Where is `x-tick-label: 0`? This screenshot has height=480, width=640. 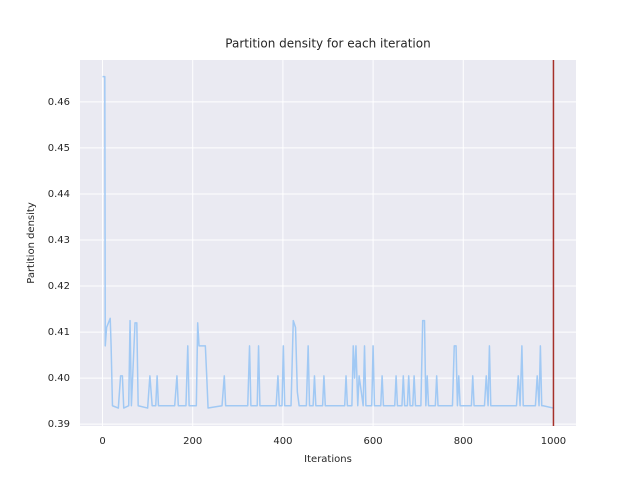 x-tick-label: 0 is located at coordinates (102, 441).